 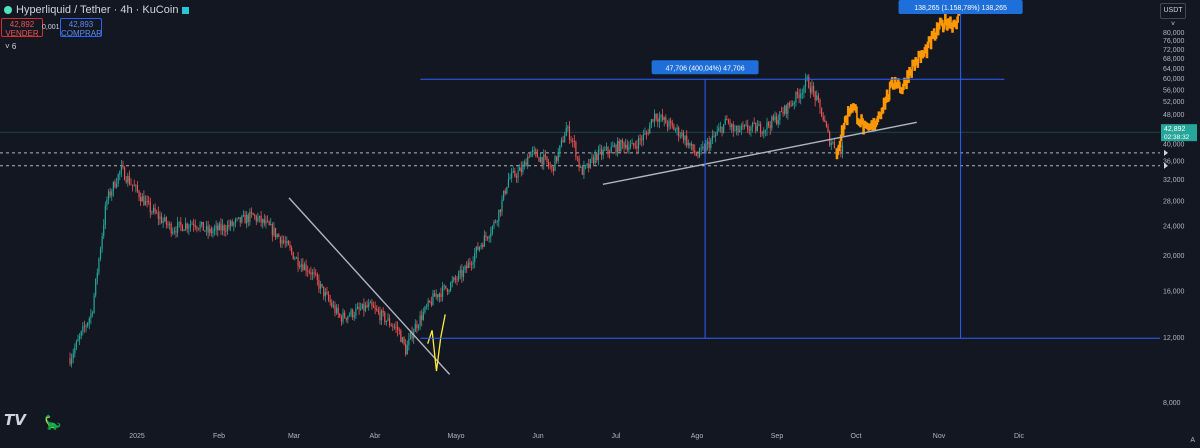 I want to click on hyperliquid-logo-icon, so click(x=8, y=10).